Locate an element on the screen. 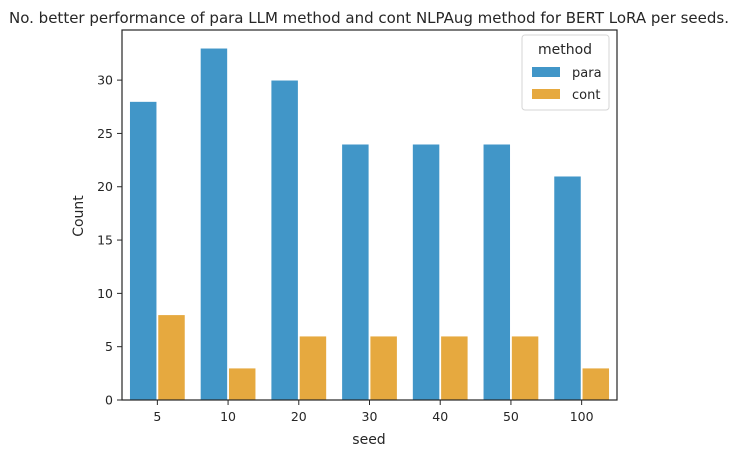 This screenshot has height=457, width=739. y-axis-ticks: 0 5 10 15 20 25 30 is located at coordinates (109, 240).